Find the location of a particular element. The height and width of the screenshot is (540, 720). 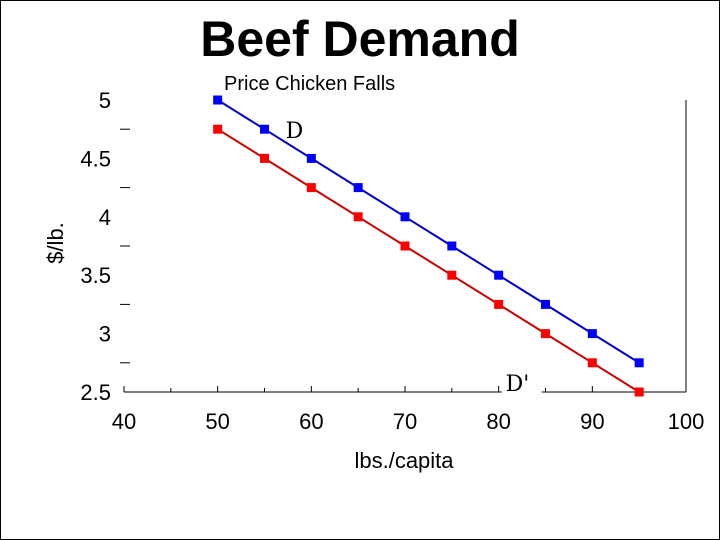

y-tick-label: 2.5 is located at coordinates (95, 392).